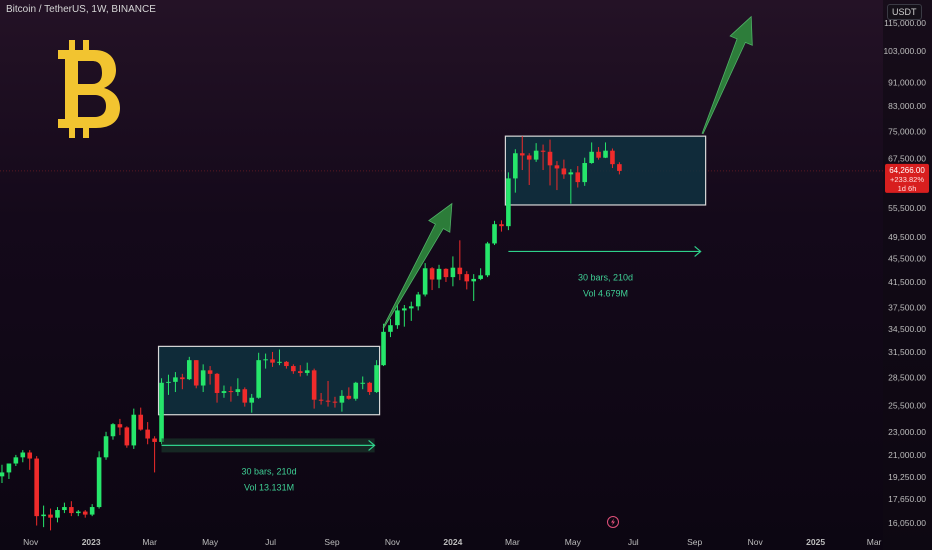 The height and width of the screenshot is (550, 932). Describe the element at coordinates (907, 132) in the screenshot. I see `price-tick-4: 75,000.00` at that location.